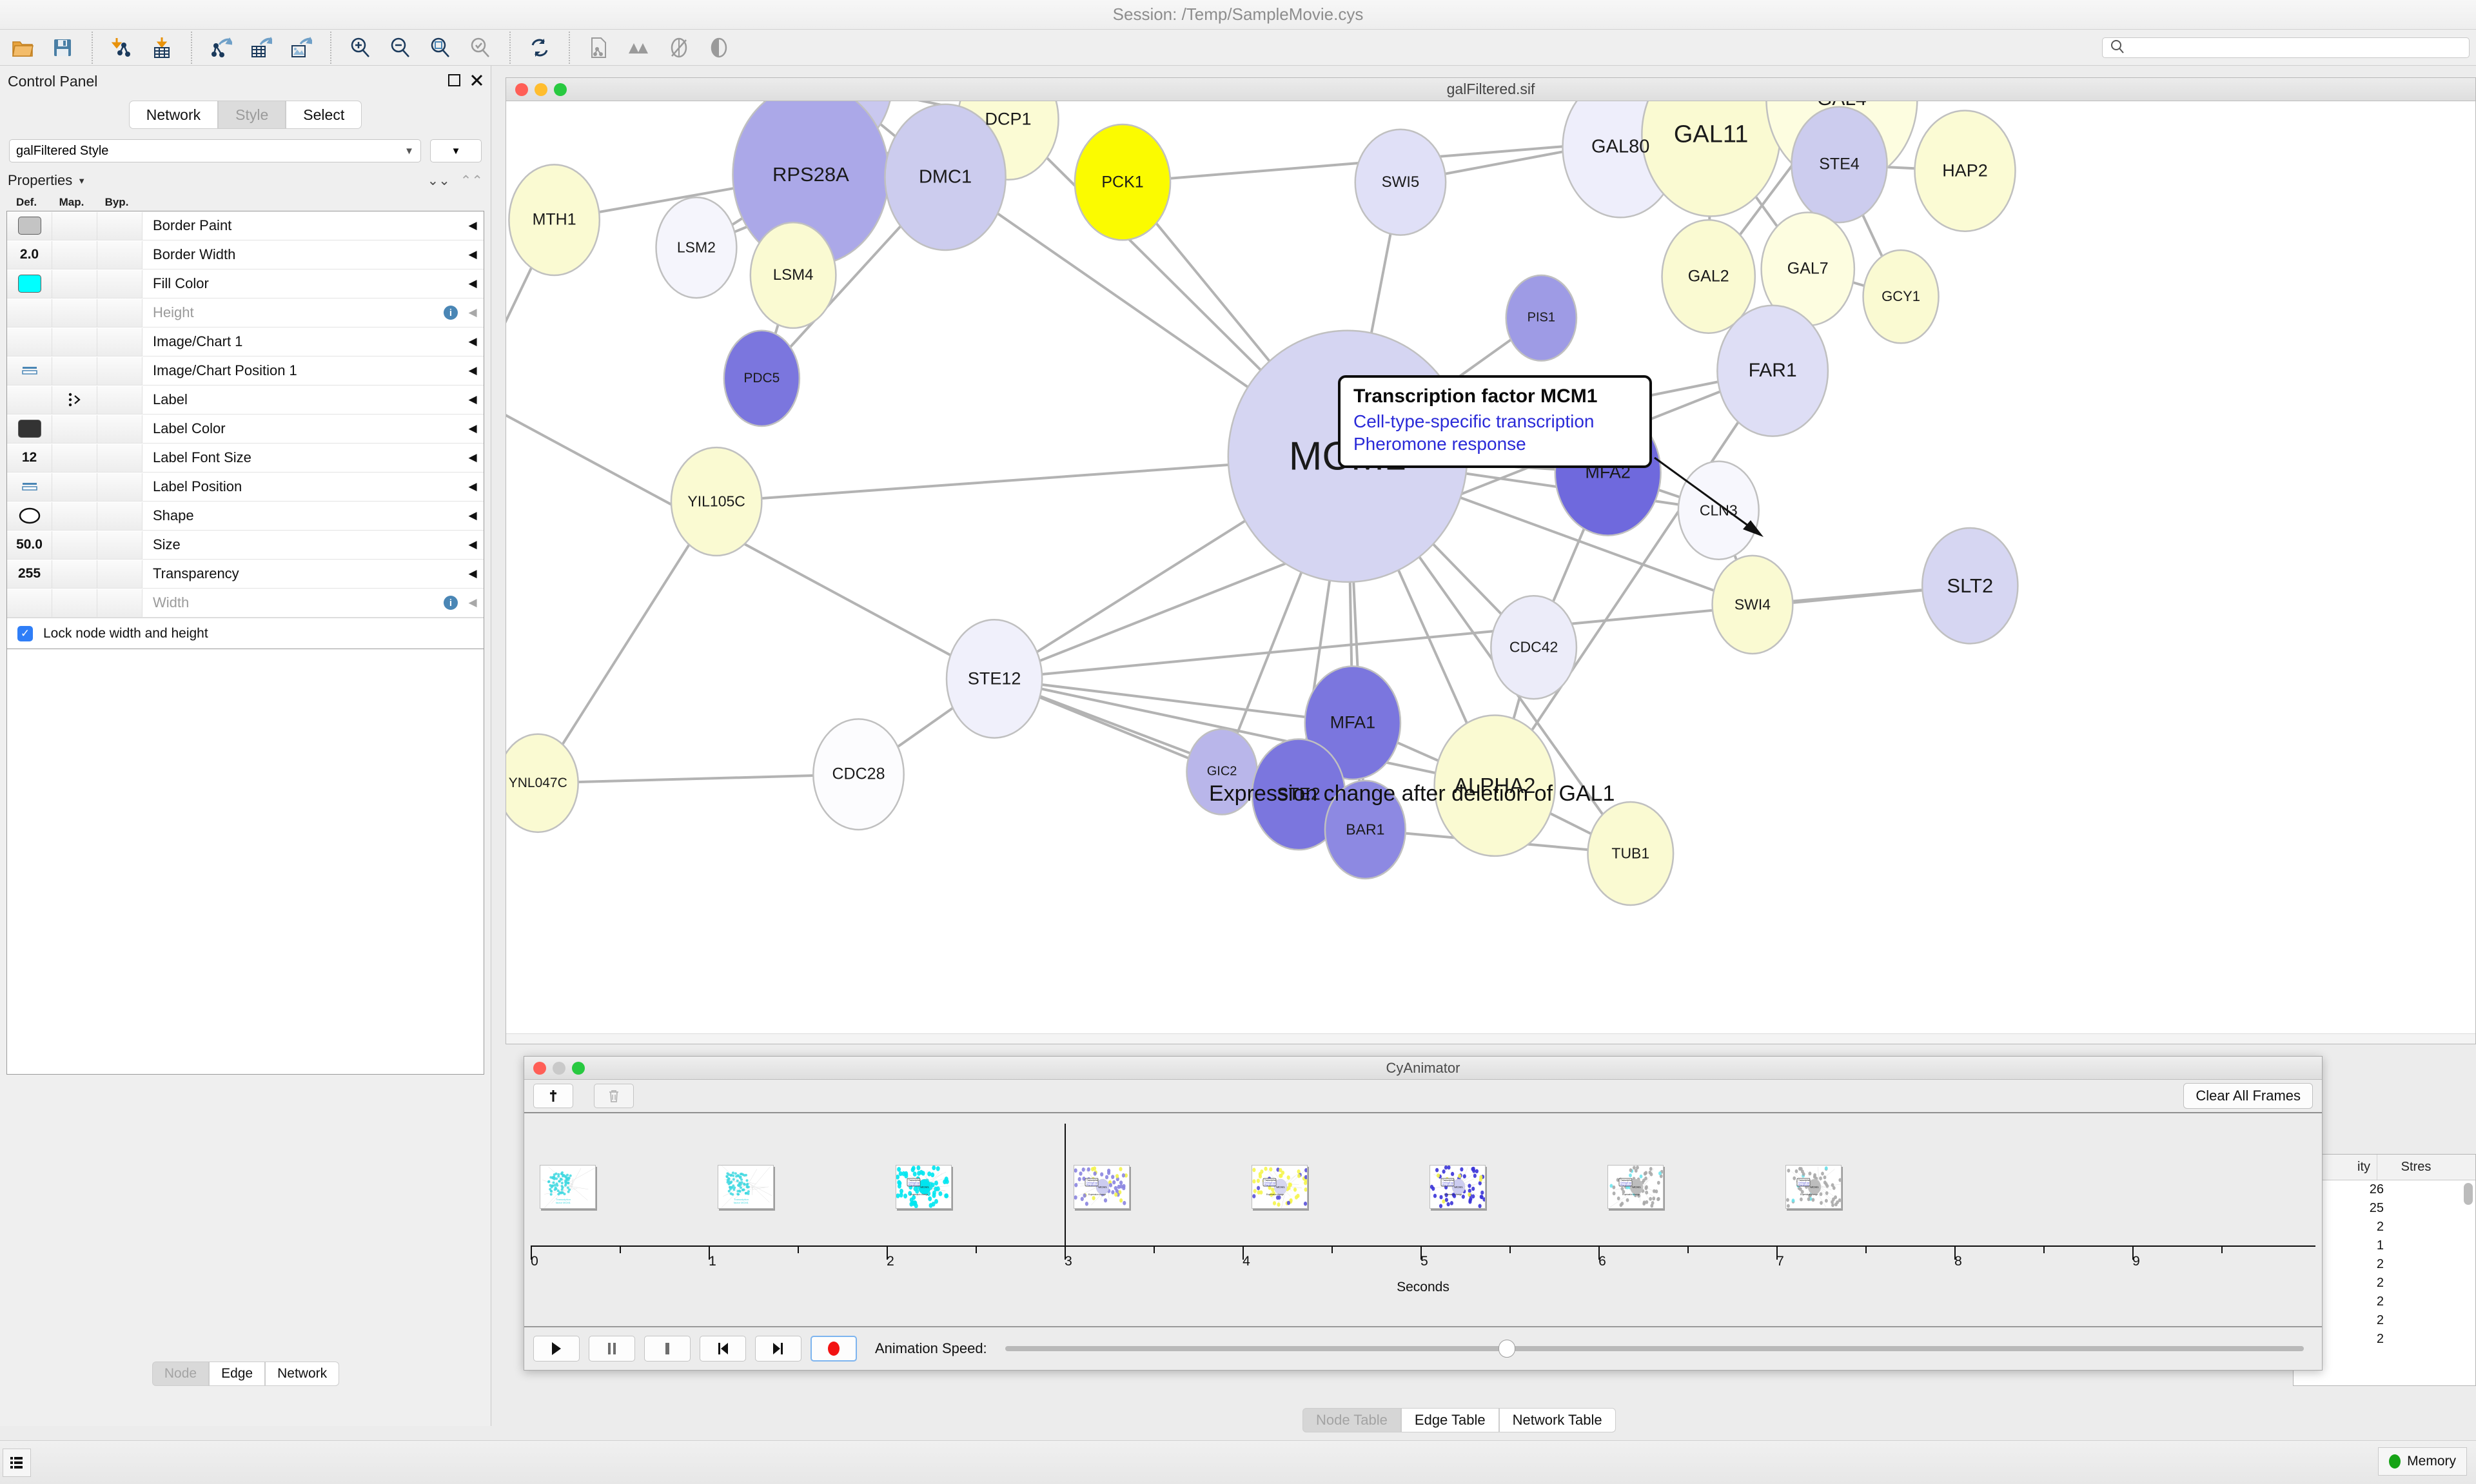  What do you see at coordinates (612, 1349) in the screenshot?
I see `pause-button` at bounding box center [612, 1349].